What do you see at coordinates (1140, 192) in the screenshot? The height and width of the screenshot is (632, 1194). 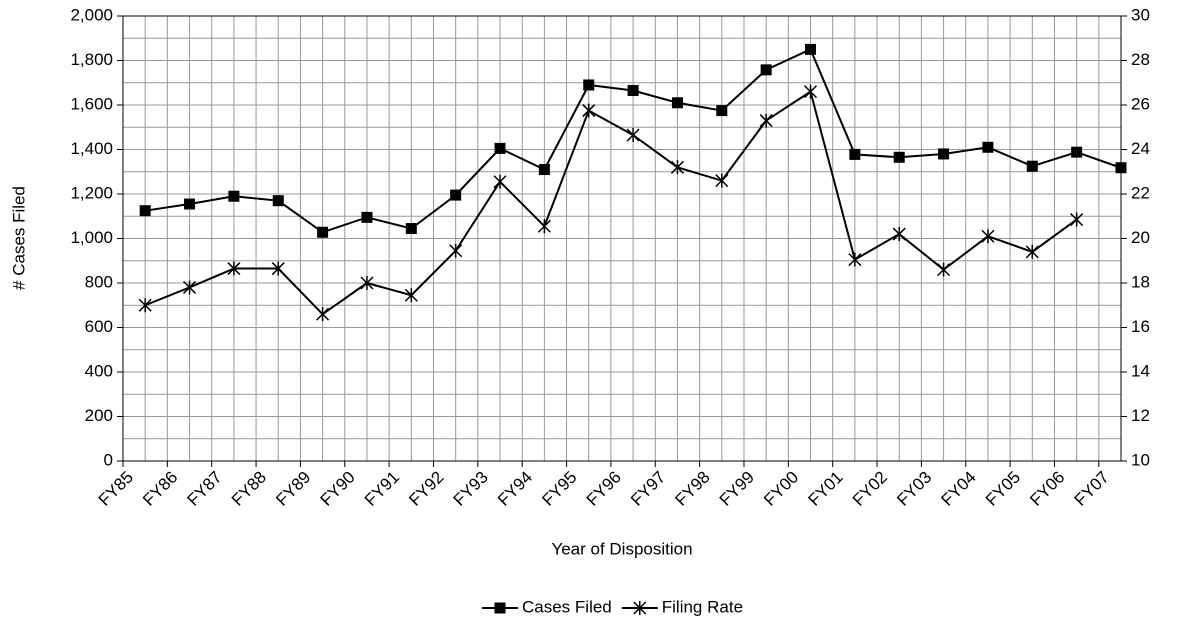 I see `y2-tick-label: 22` at bounding box center [1140, 192].